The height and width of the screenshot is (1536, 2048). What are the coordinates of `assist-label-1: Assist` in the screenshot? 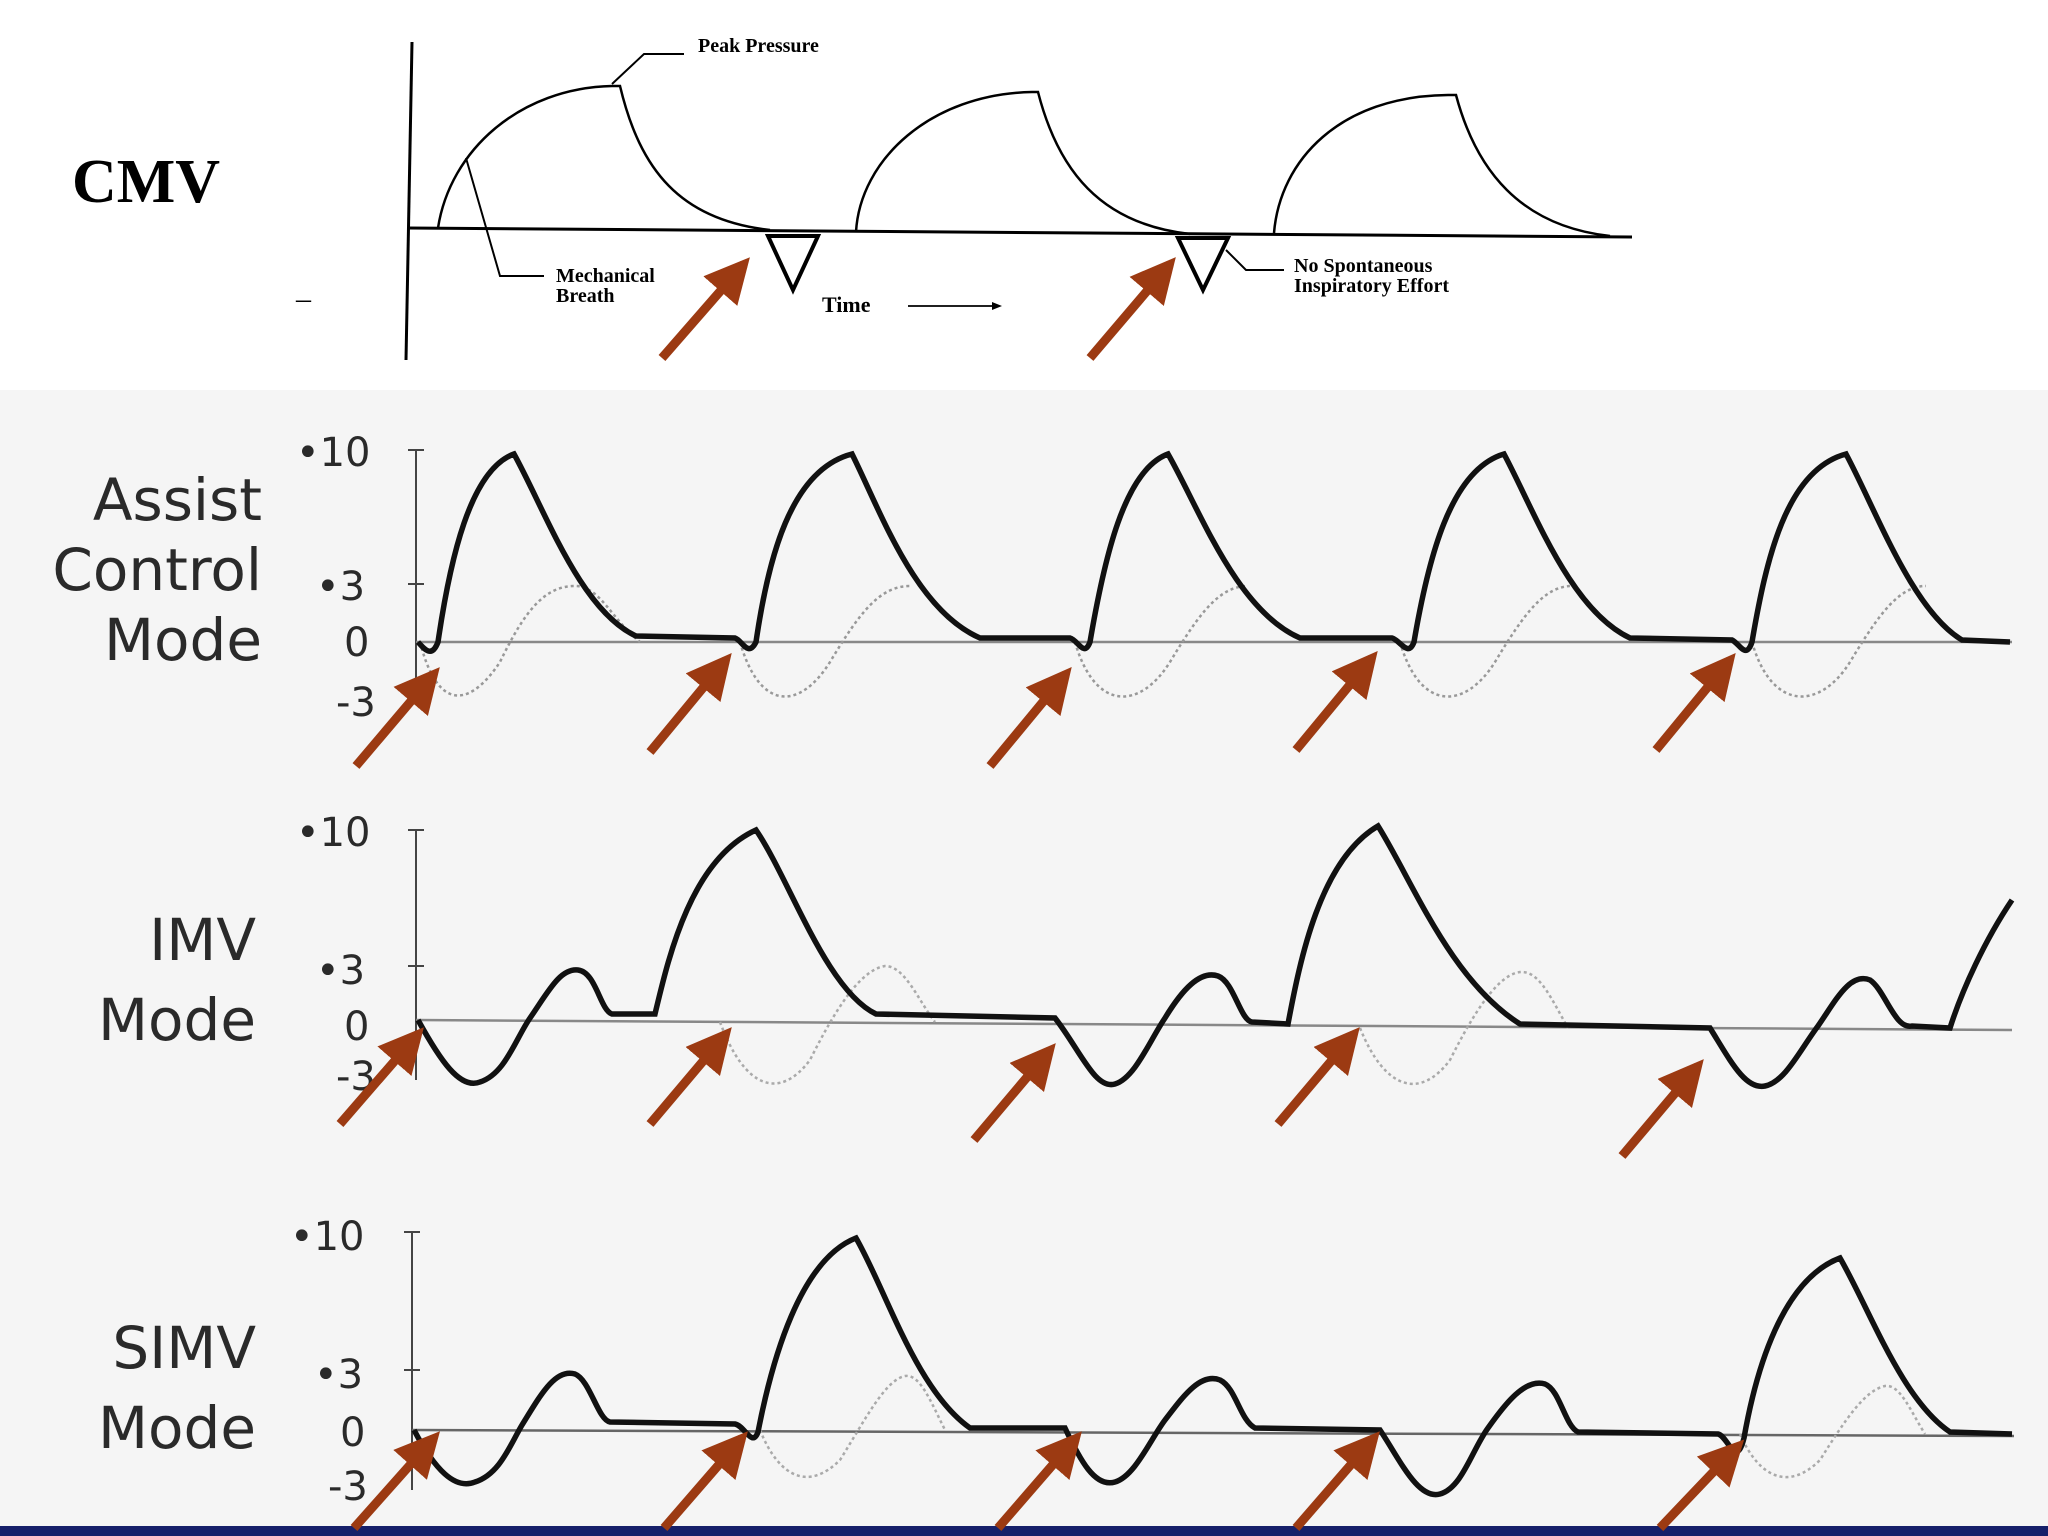 It's located at (177, 500).